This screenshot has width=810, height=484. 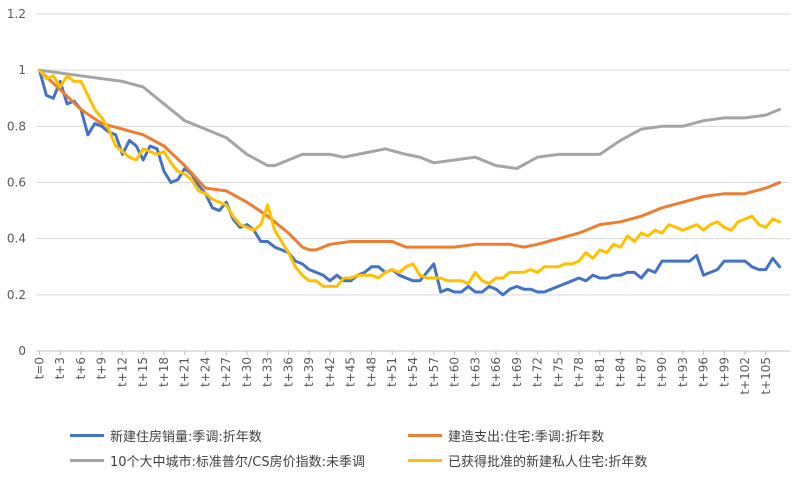 I want to click on x-tick-label: t+93, so click(x=683, y=372).